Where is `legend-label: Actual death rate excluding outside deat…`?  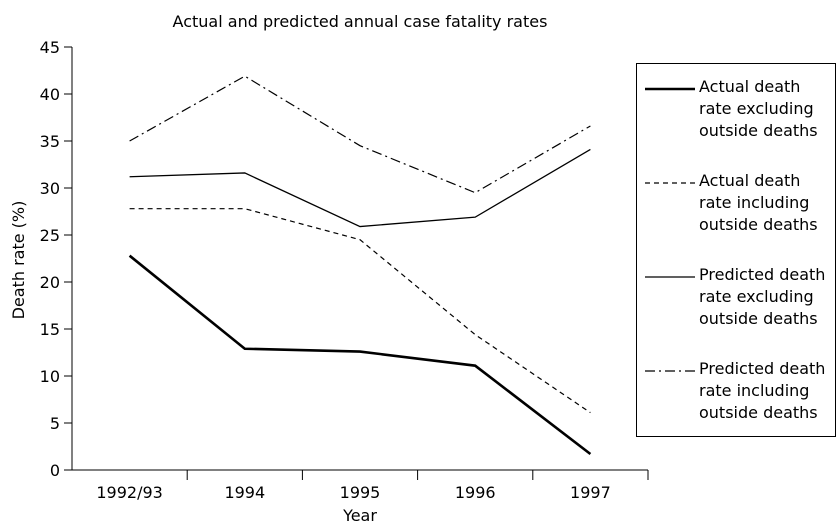 legend-label: Actual death rate excluding outside deat… is located at coordinates (758, 108).